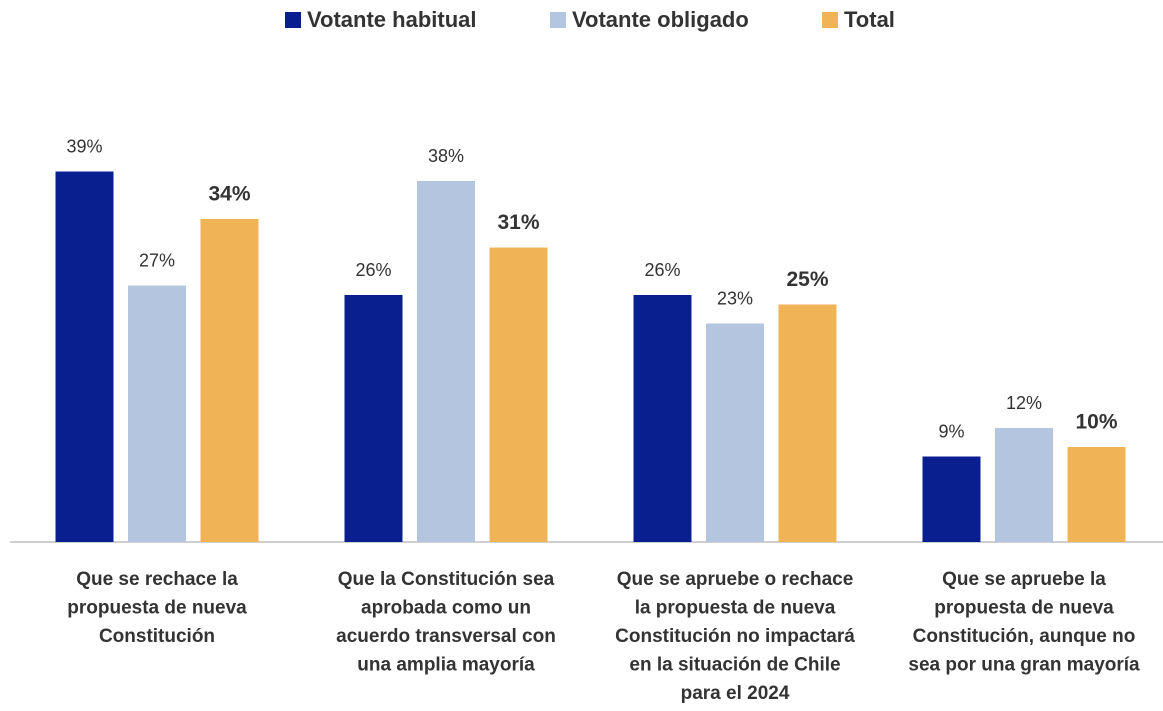 The height and width of the screenshot is (711, 1163). Describe the element at coordinates (446, 665) in the screenshot. I see `x-tick-label: una amplia mayoría` at that location.